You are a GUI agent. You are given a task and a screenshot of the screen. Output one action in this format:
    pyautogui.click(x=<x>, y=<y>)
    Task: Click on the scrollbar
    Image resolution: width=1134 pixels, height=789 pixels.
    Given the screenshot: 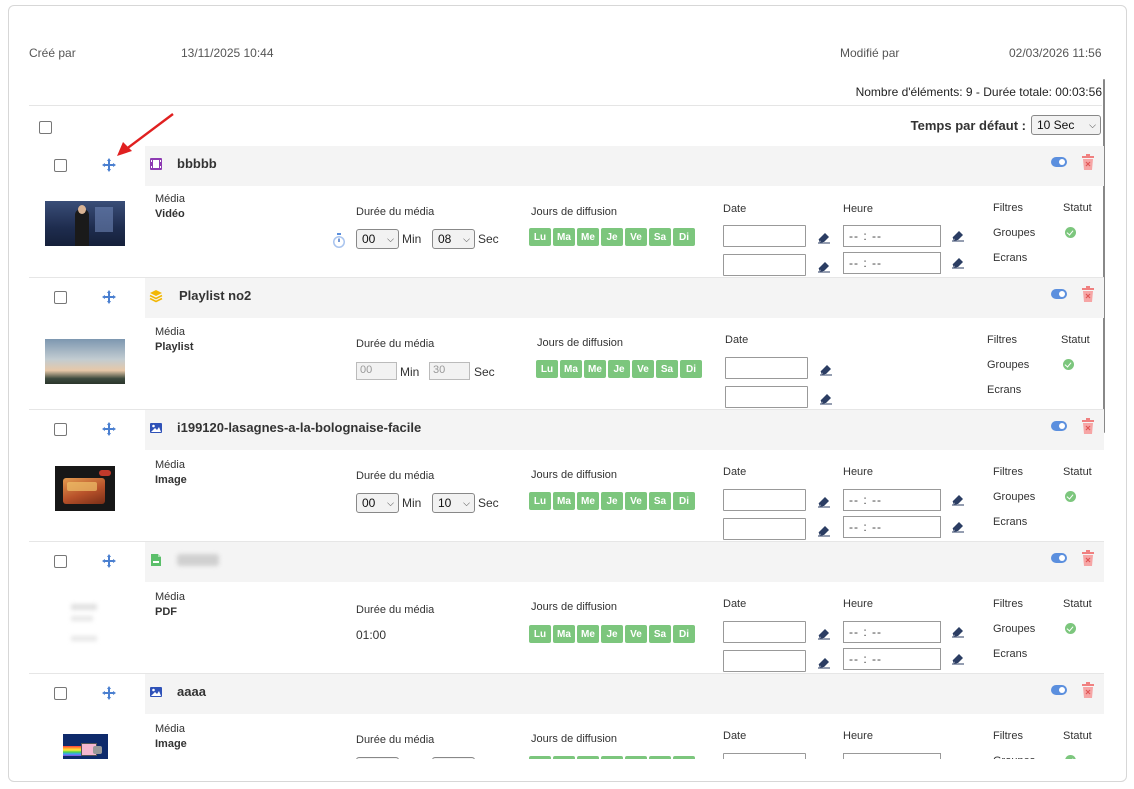 What is the action you would take?
    pyautogui.click(x=1104, y=256)
    